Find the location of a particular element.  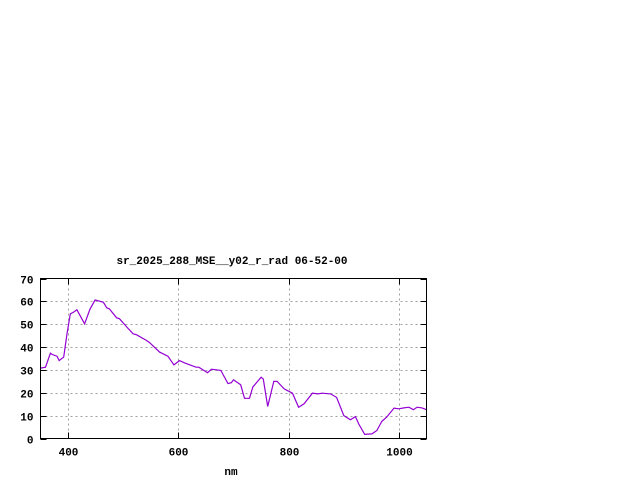

y-tick-label: 10 is located at coordinates (26, 419).